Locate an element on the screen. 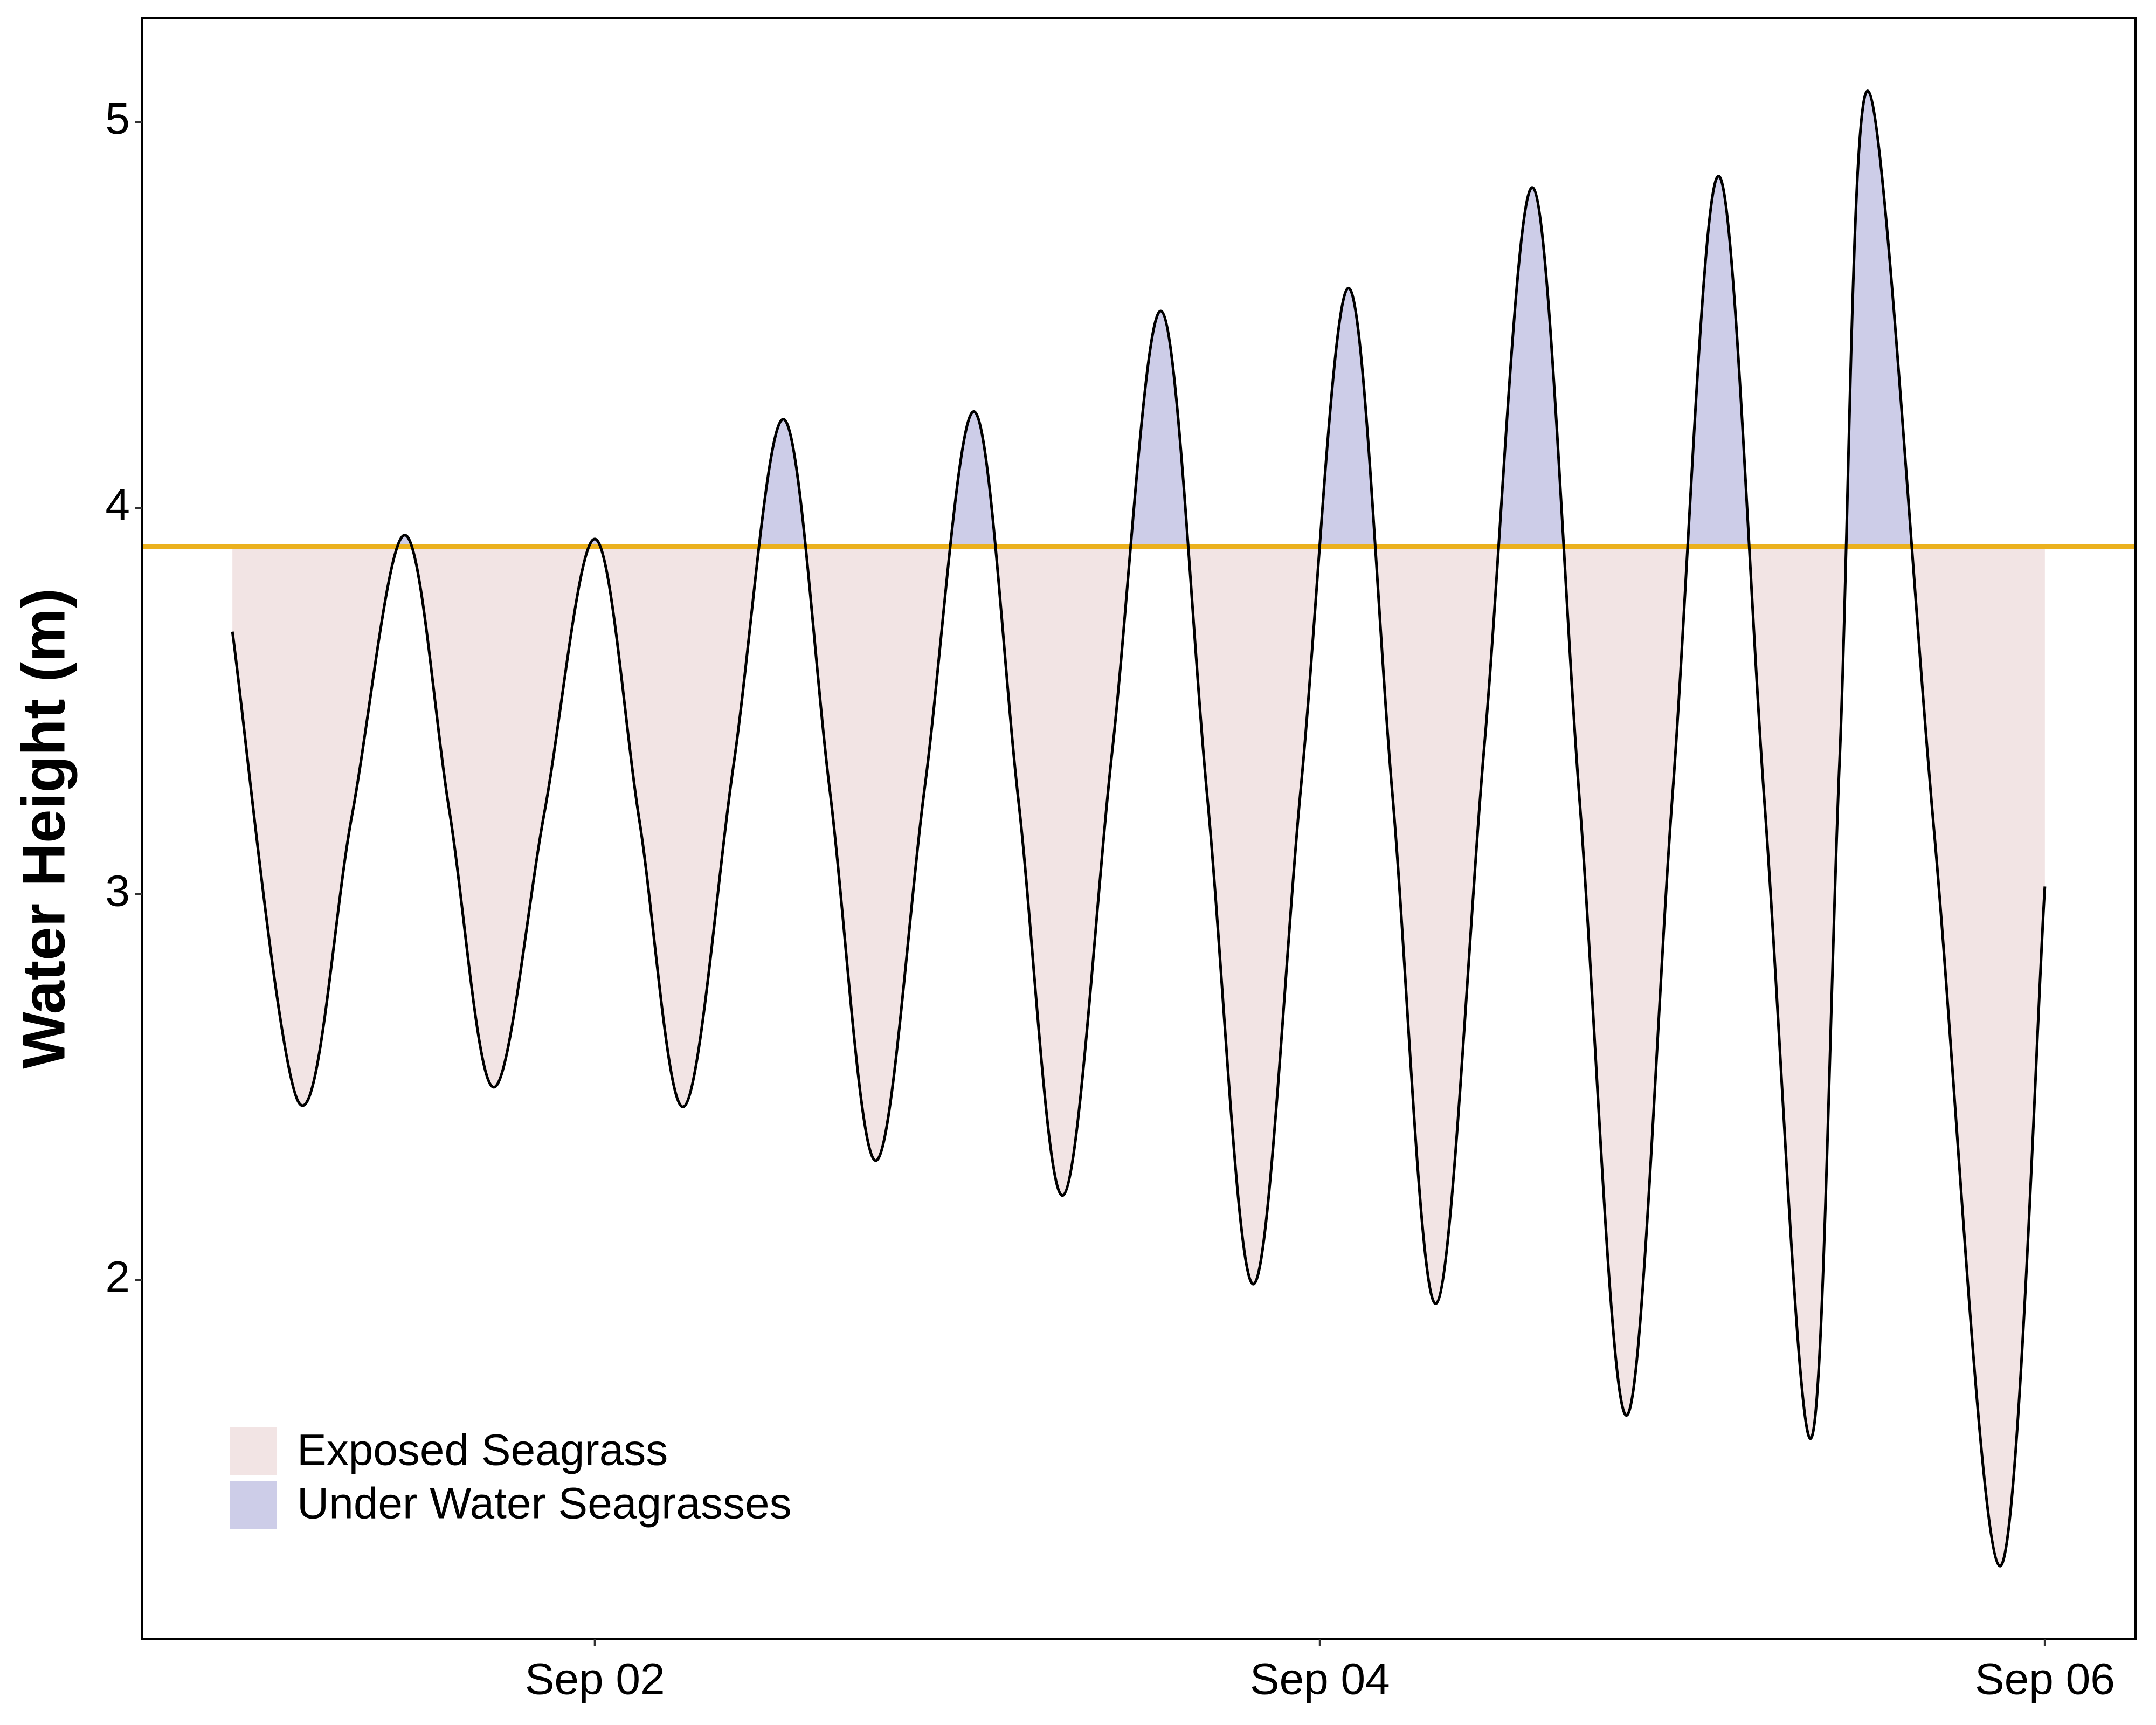  x-tick-label: Sep 06 is located at coordinates (2045, 1680).